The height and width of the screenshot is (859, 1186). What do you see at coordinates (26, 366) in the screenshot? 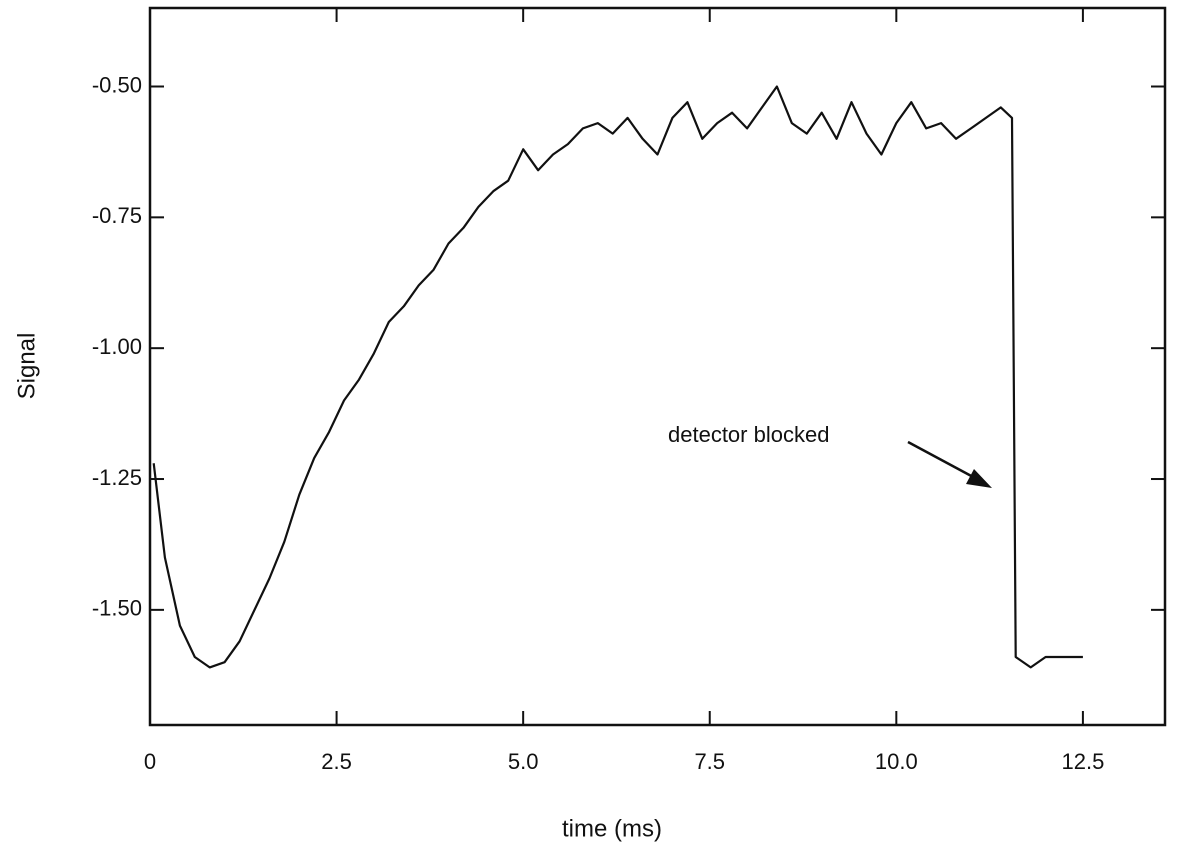
I see `y-axis-title: Signal` at bounding box center [26, 366].